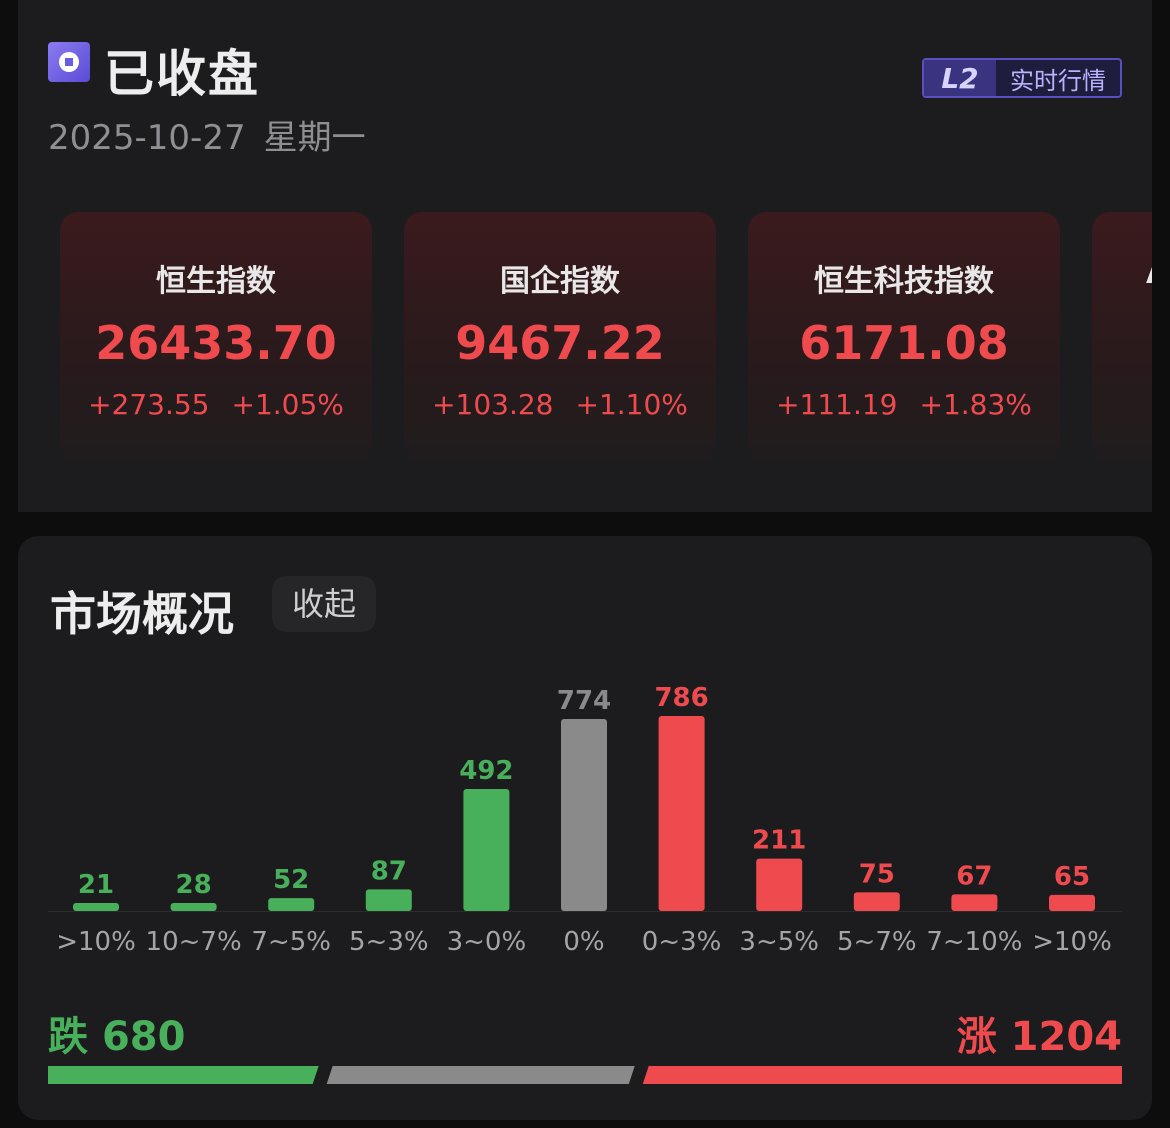  Describe the element at coordinates (149, 404) in the screenshot. I see `index-change-points: +273.55` at that location.